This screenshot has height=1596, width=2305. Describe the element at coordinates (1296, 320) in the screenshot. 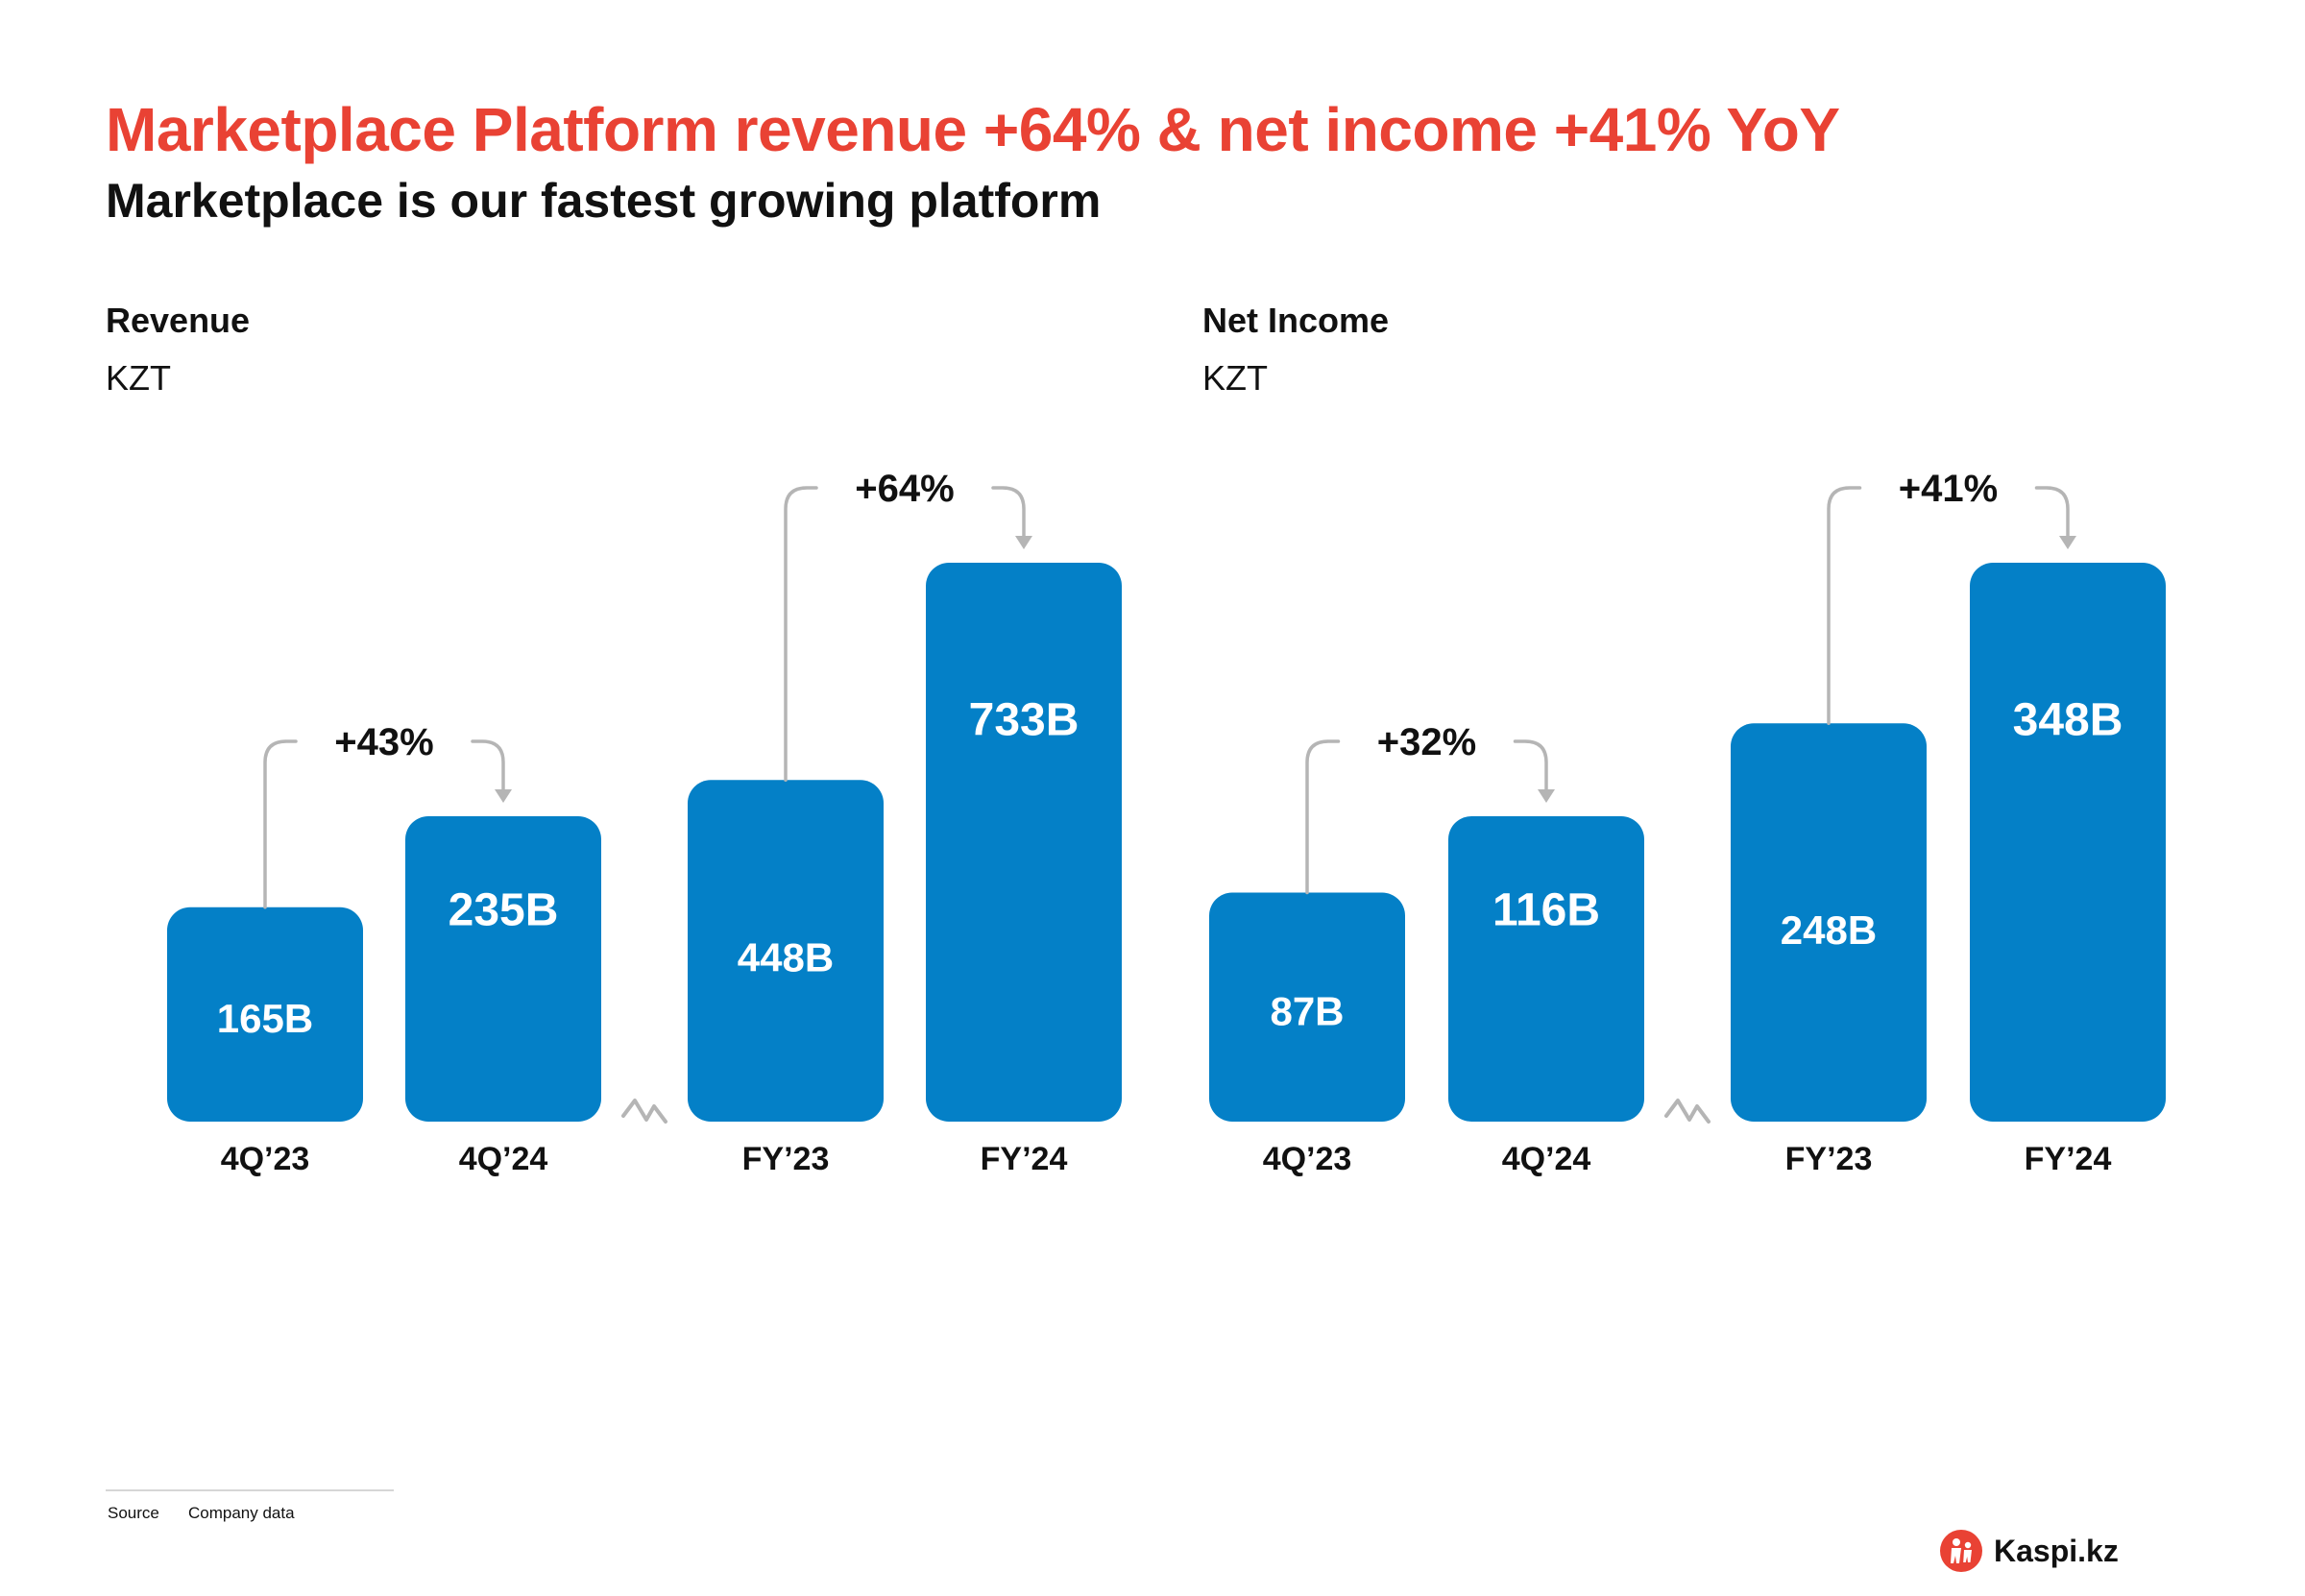

I see `net-income-panel-title: Net Income` at that location.